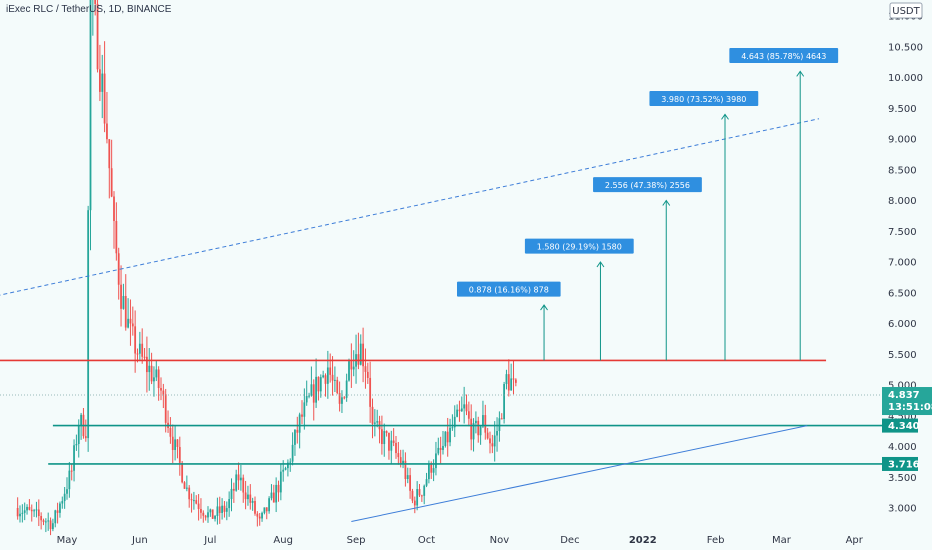 This screenshot has height=550, width=932. What do you see at coordinates (910, 407) in the screenshot?
I see `countdown-value: 13:51:08` at bounding box center [910, 407].